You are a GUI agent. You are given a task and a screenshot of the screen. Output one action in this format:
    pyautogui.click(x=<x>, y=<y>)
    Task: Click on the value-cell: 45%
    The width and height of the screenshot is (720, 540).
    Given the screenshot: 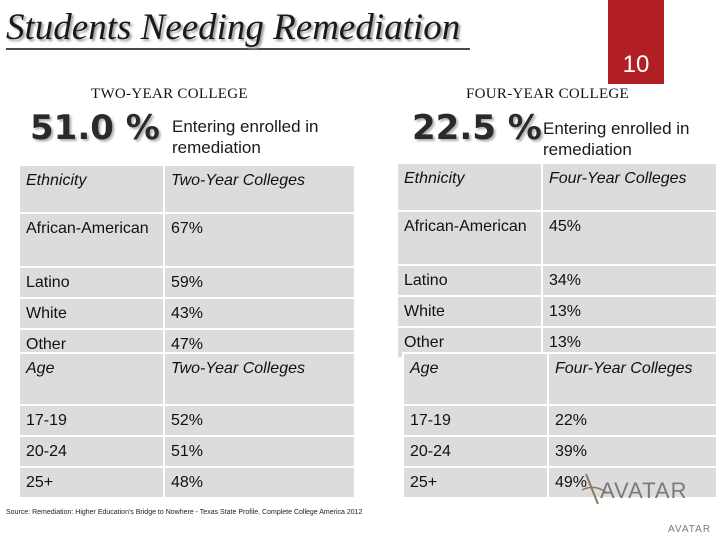 What is the action you would take?
    pyautogui.click(x=629, y=238)
    